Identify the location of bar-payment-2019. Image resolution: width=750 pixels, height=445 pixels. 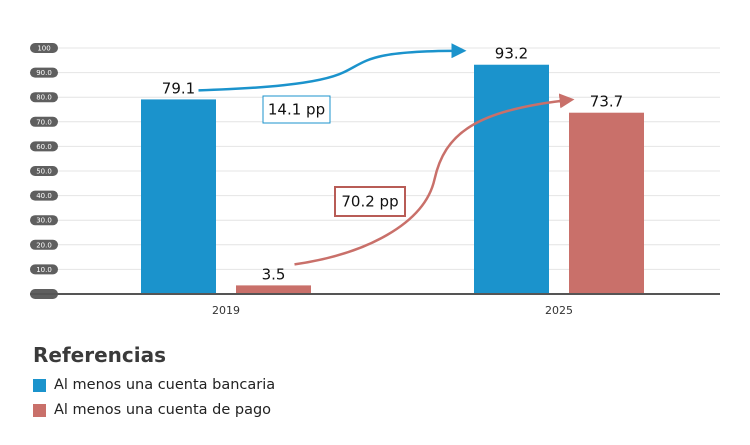
(273, 289).